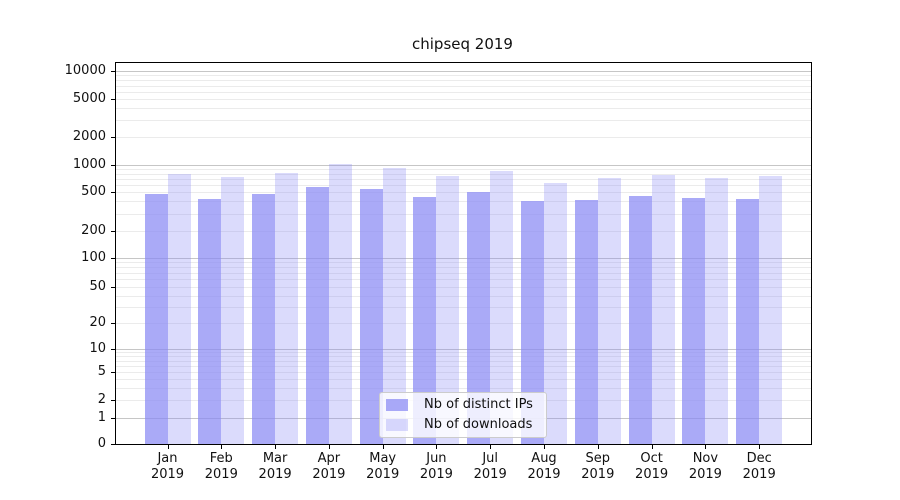 The width and height of the screenshot is (900, 500). What do you see at coordinates (436, 466) in the screenshot?
I see `x-axis-tick-label: Jun 2019` at bounding box center [436, 466].